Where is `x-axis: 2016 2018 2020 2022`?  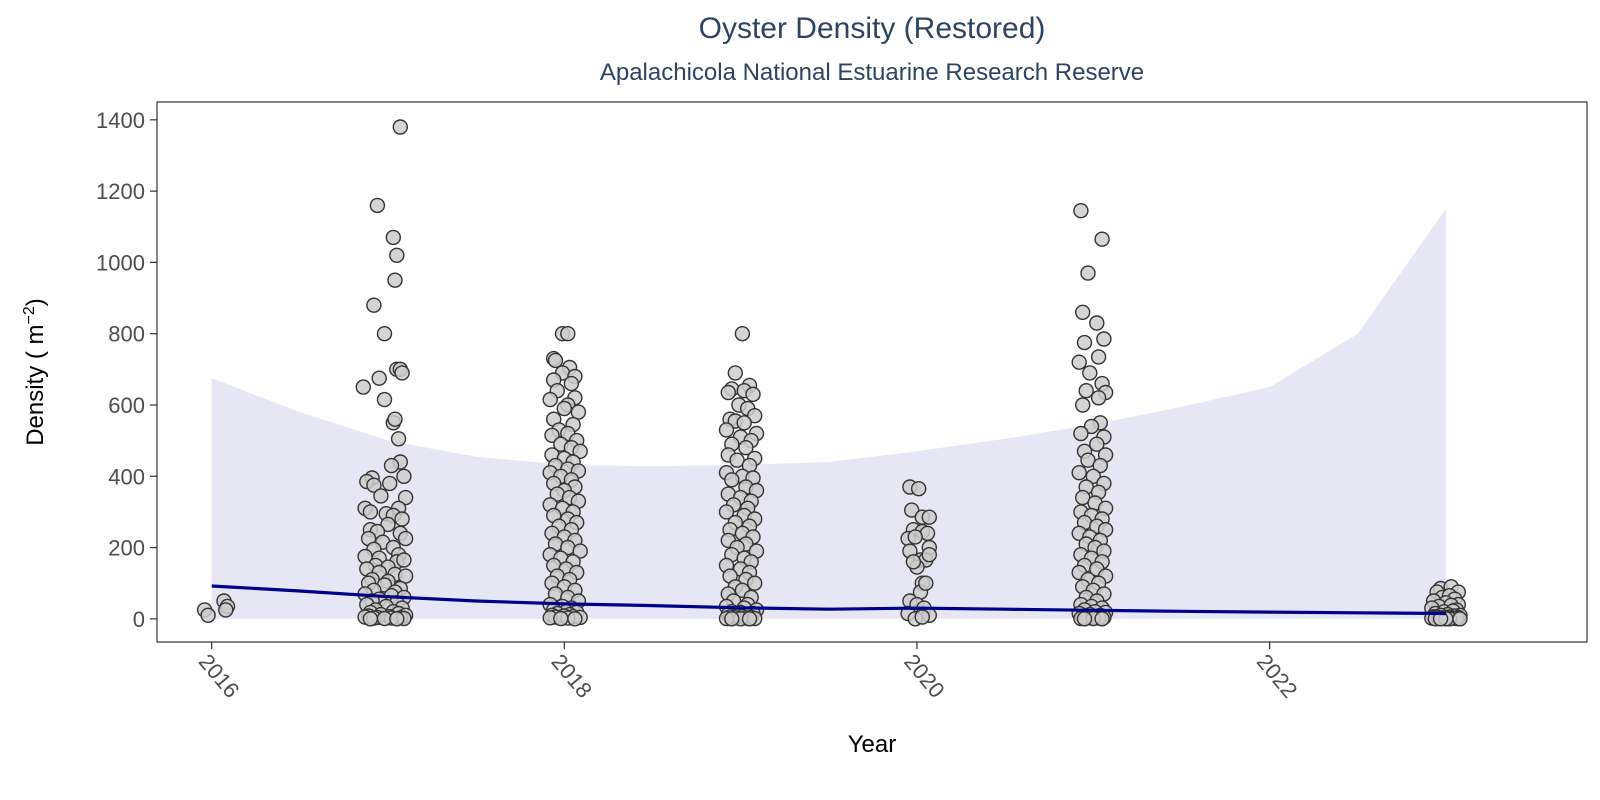
x-axis: 2016 2018 2020 2022 is located at coordinates (748, 672).